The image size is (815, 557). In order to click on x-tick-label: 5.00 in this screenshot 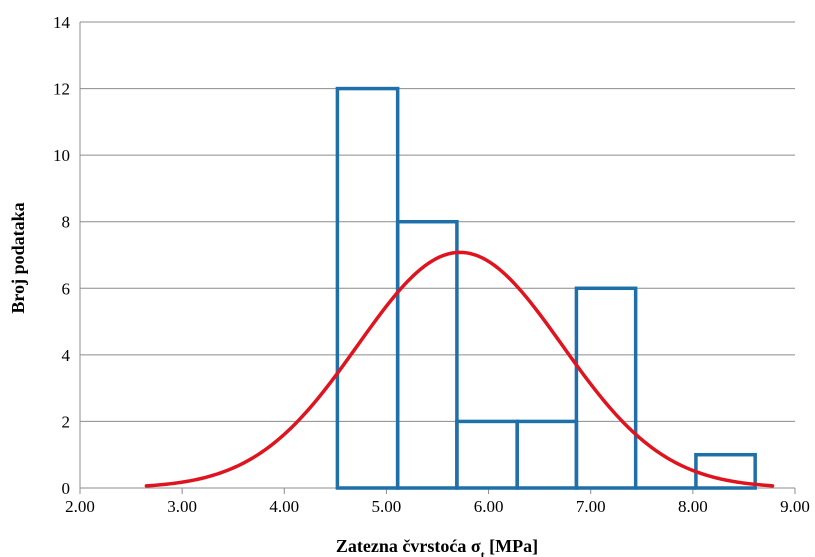, I will do `click(387, 506)`.